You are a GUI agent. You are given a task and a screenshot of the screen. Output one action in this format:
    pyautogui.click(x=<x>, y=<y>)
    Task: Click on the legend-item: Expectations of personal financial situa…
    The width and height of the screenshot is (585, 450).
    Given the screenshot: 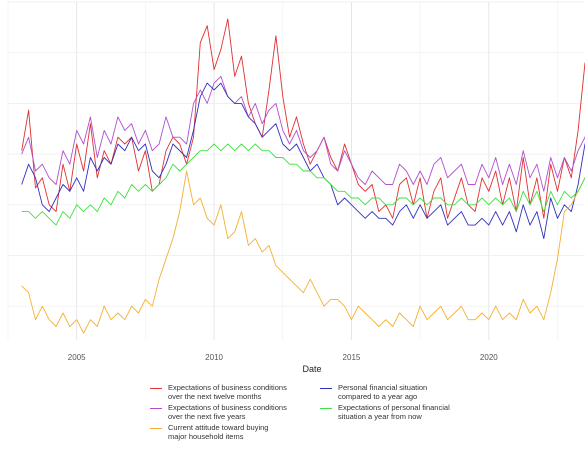 What is the action you would take?
    pyautogui.click(x=385, y=412)
    